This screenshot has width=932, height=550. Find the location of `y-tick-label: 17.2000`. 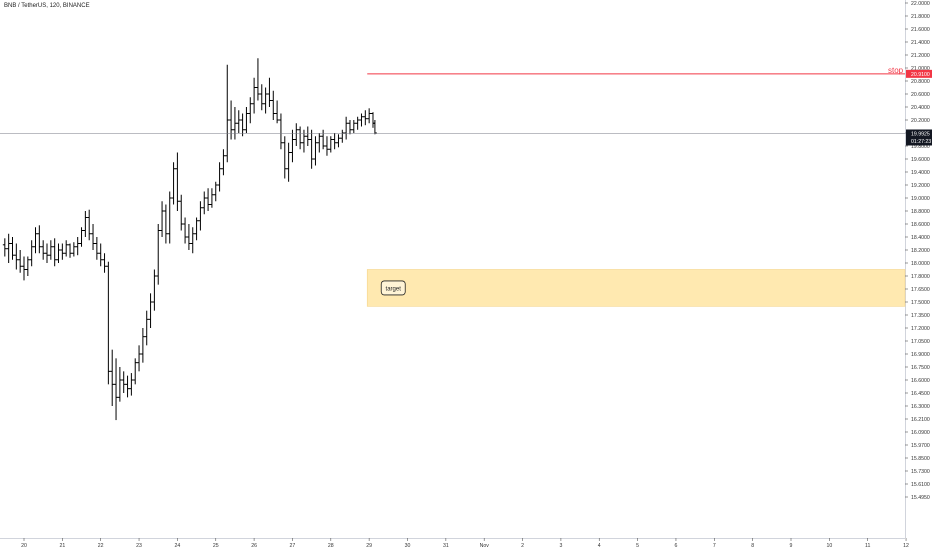

y-tick-label: 17.2000 is located at coordinates (920, 329).